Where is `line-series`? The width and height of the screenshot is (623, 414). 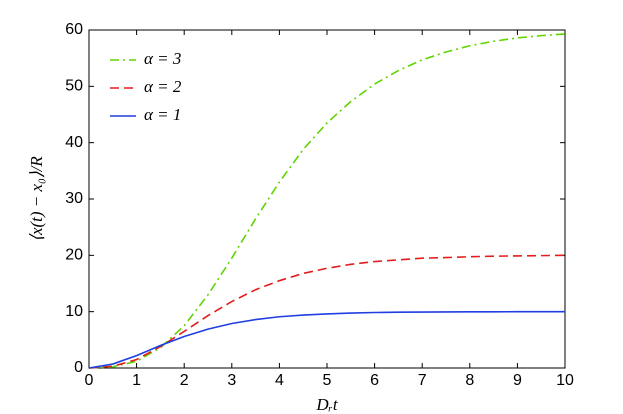
line-series is located at coordinates (326, 339).